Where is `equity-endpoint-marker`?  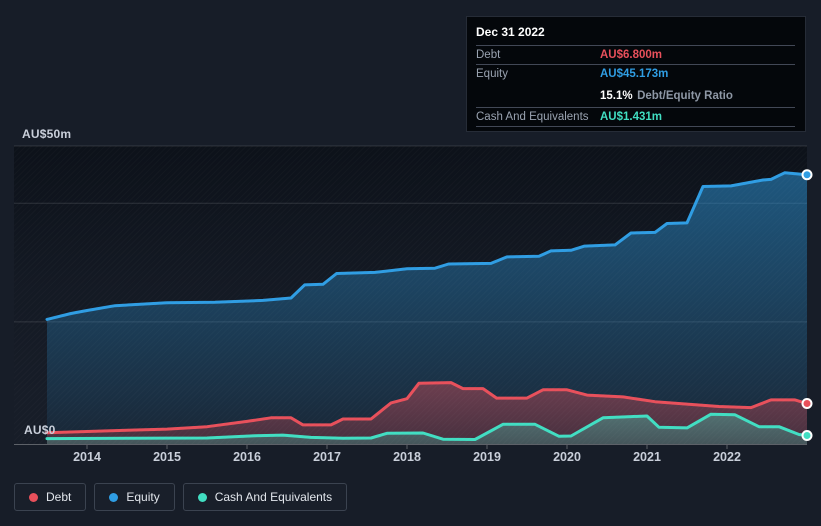
equity-endpoint-marker is located at coordinates (807, 175).